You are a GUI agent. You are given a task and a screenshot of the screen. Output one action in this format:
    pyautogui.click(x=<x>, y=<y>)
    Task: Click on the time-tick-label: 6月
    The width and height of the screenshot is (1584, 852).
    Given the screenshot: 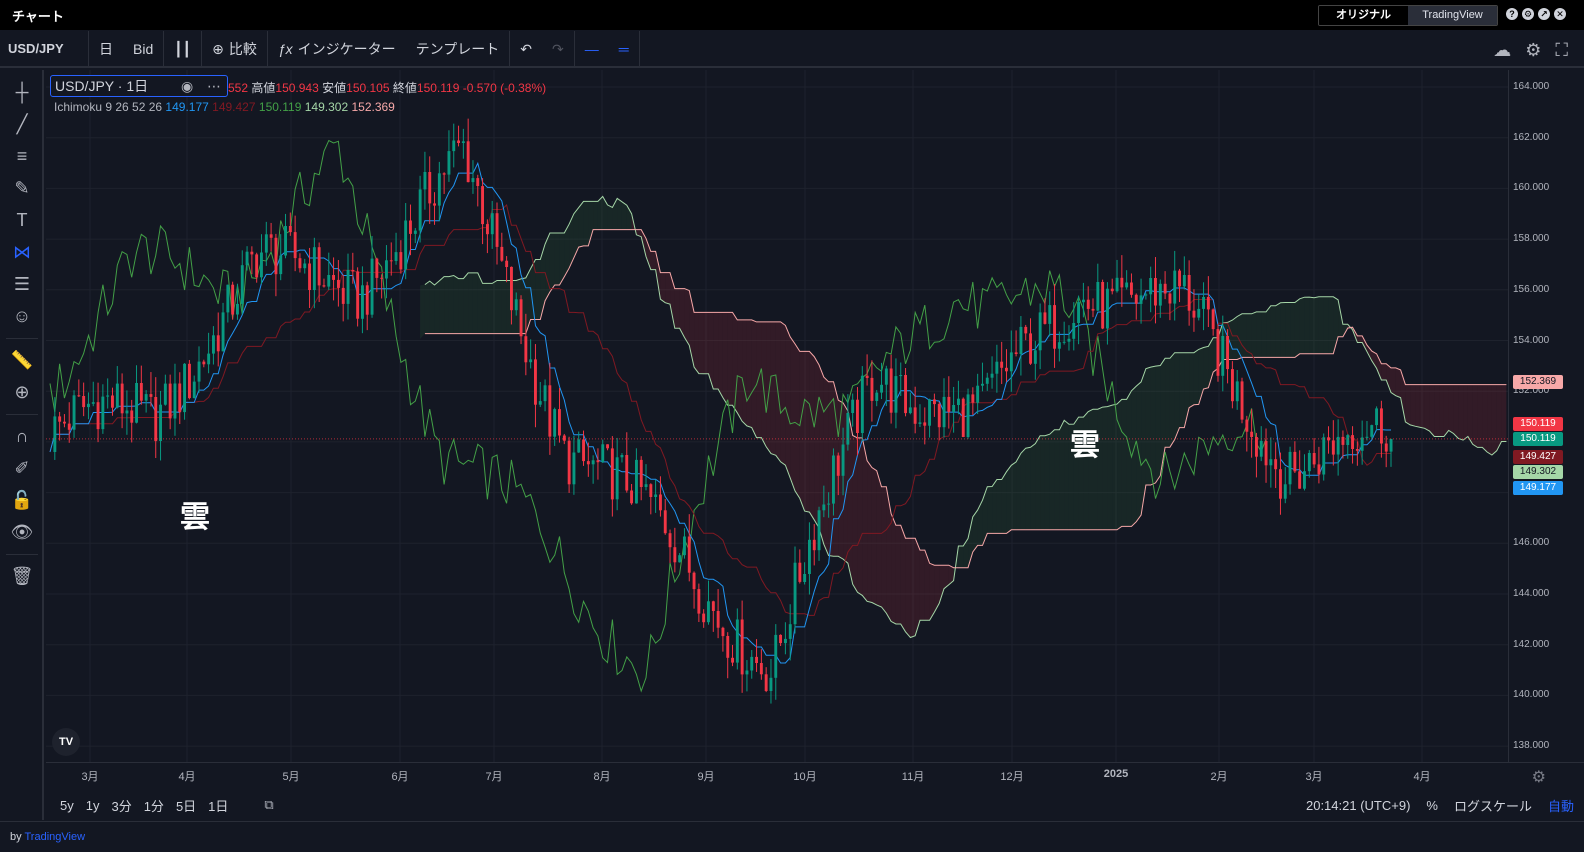 What is the action you would take?
    pyautogui.click(x=400, y=777)
    